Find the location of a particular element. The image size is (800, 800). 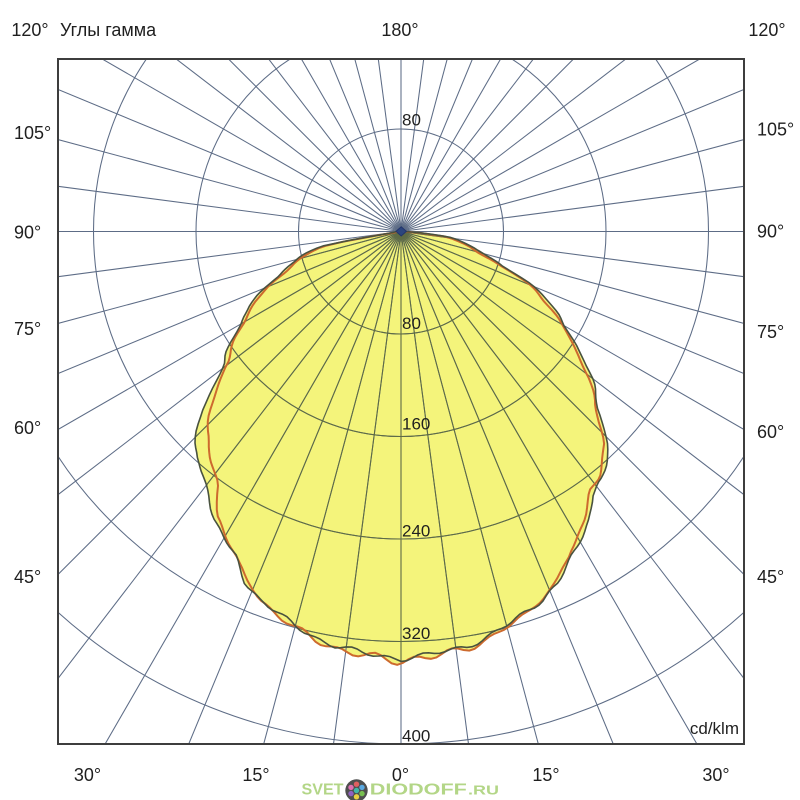

svg-text: SVET is located at coordinates (323, 790).